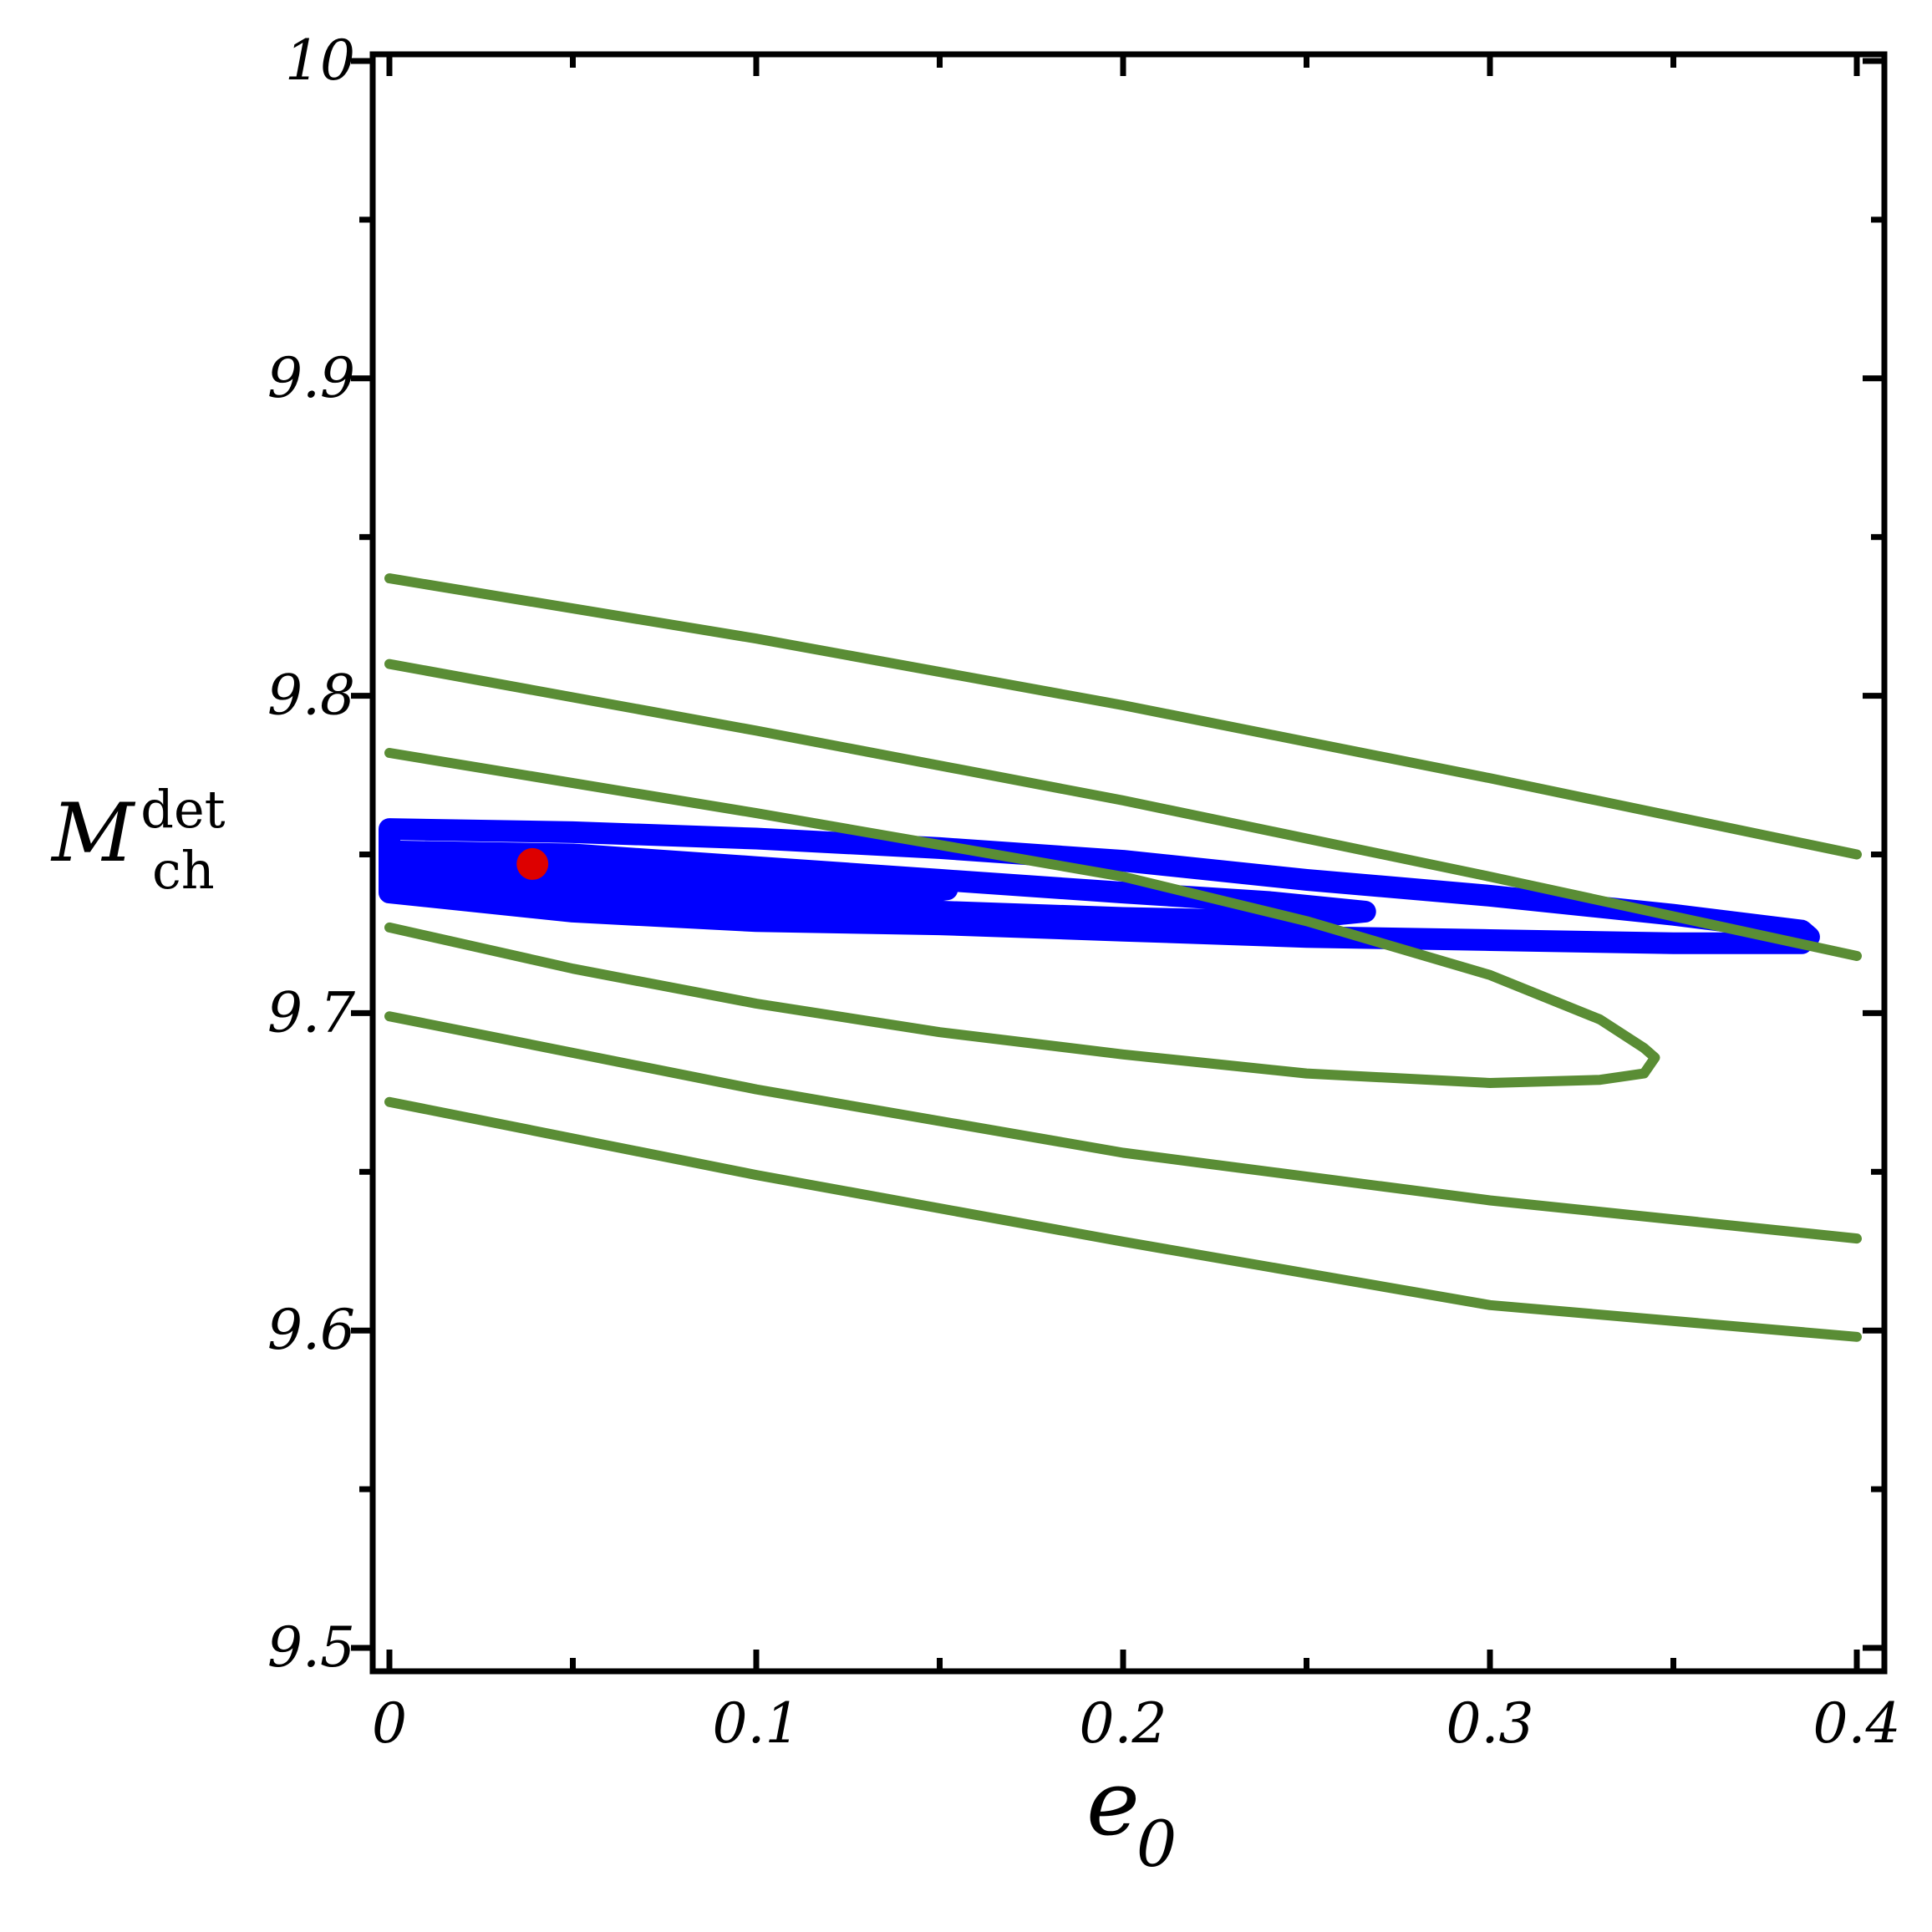 This screenshot has height=1932, width=1932. I want to click on y-tick-label: 9.8, so click(311, 695).